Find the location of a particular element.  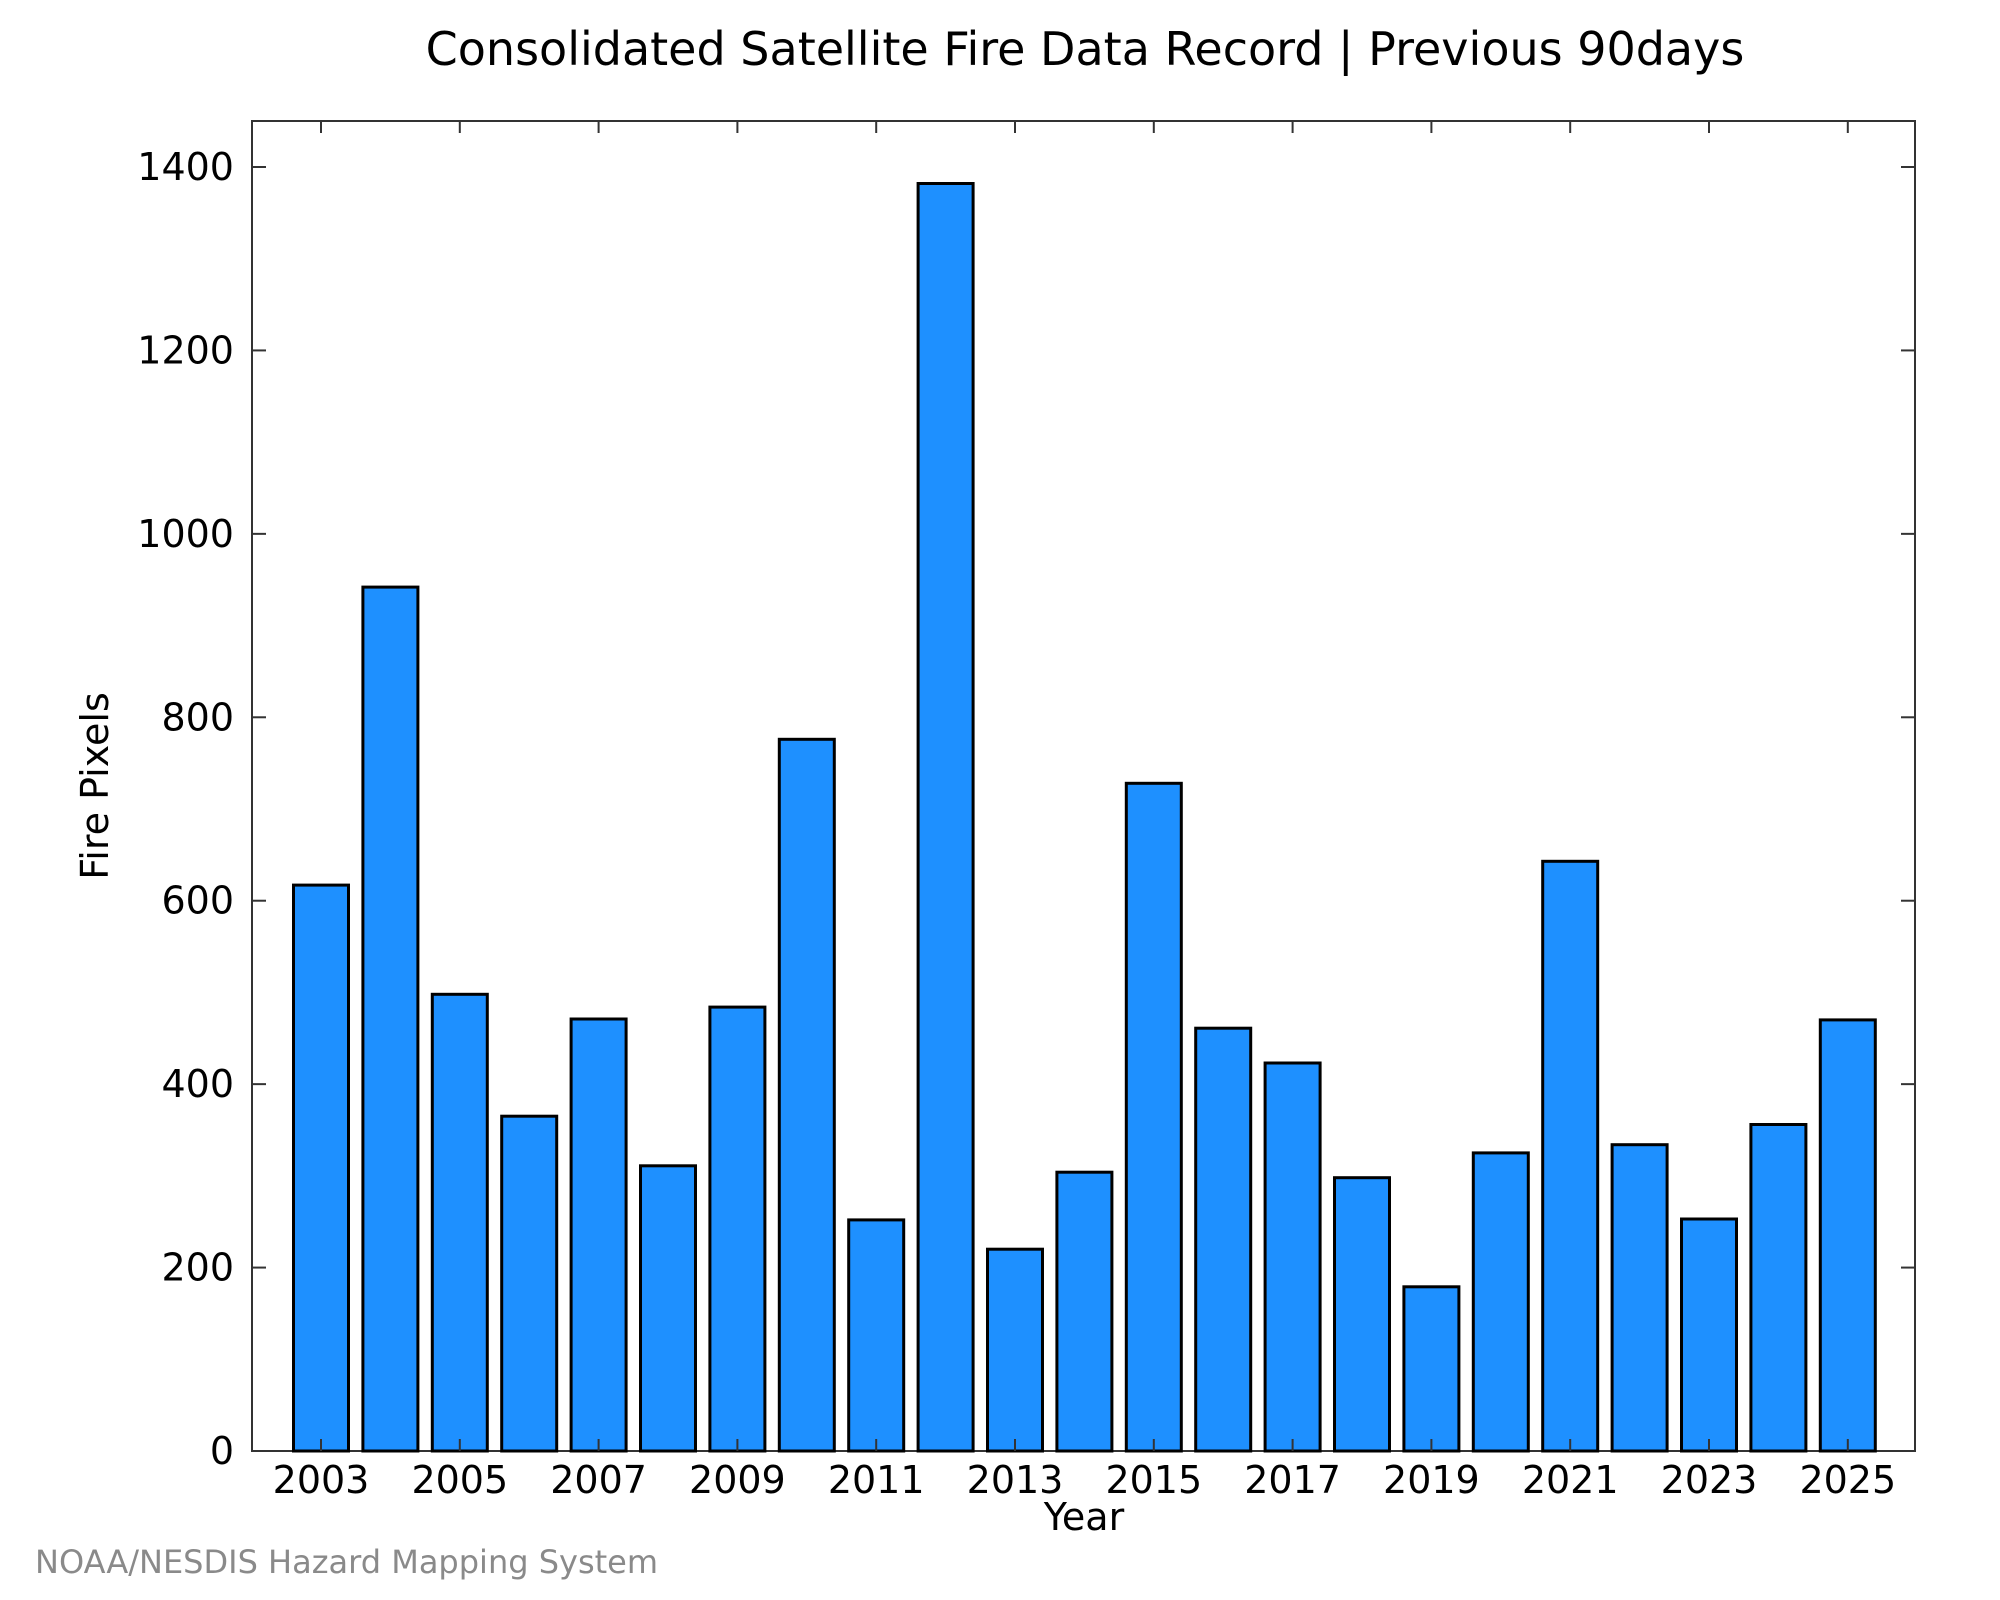

bar-2003 is located at coordinates (321, 1168).